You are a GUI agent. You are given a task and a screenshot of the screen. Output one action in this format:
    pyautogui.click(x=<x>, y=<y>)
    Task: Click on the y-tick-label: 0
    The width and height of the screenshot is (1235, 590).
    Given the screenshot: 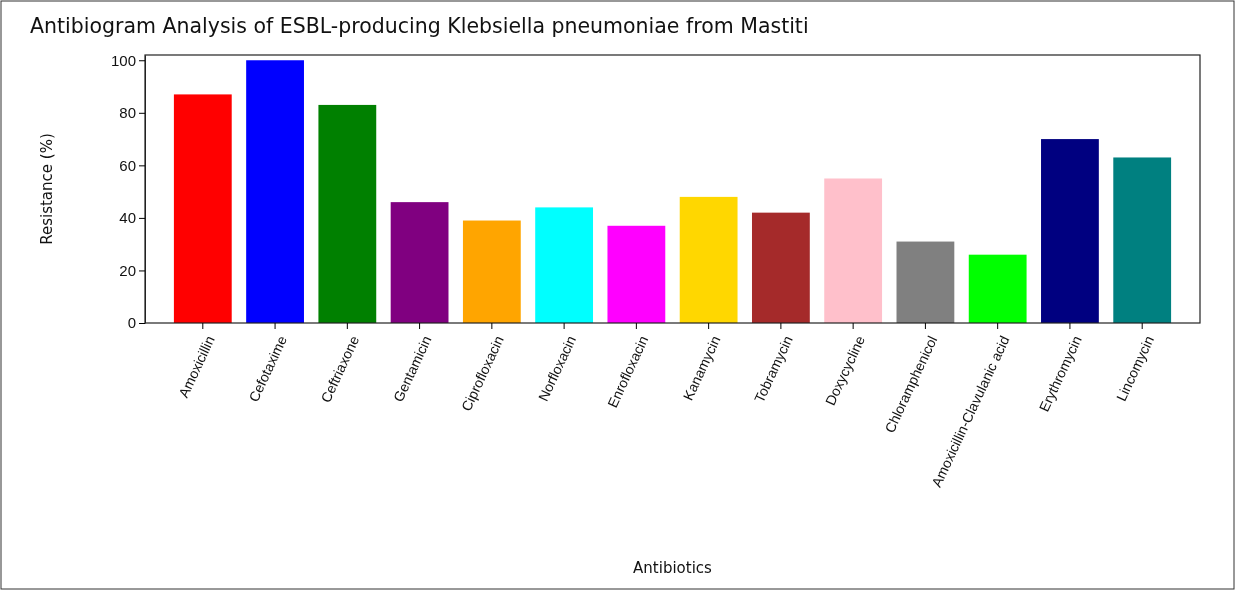 What is the action you would take?
    pyautogui.click(x=131, y=323)
    